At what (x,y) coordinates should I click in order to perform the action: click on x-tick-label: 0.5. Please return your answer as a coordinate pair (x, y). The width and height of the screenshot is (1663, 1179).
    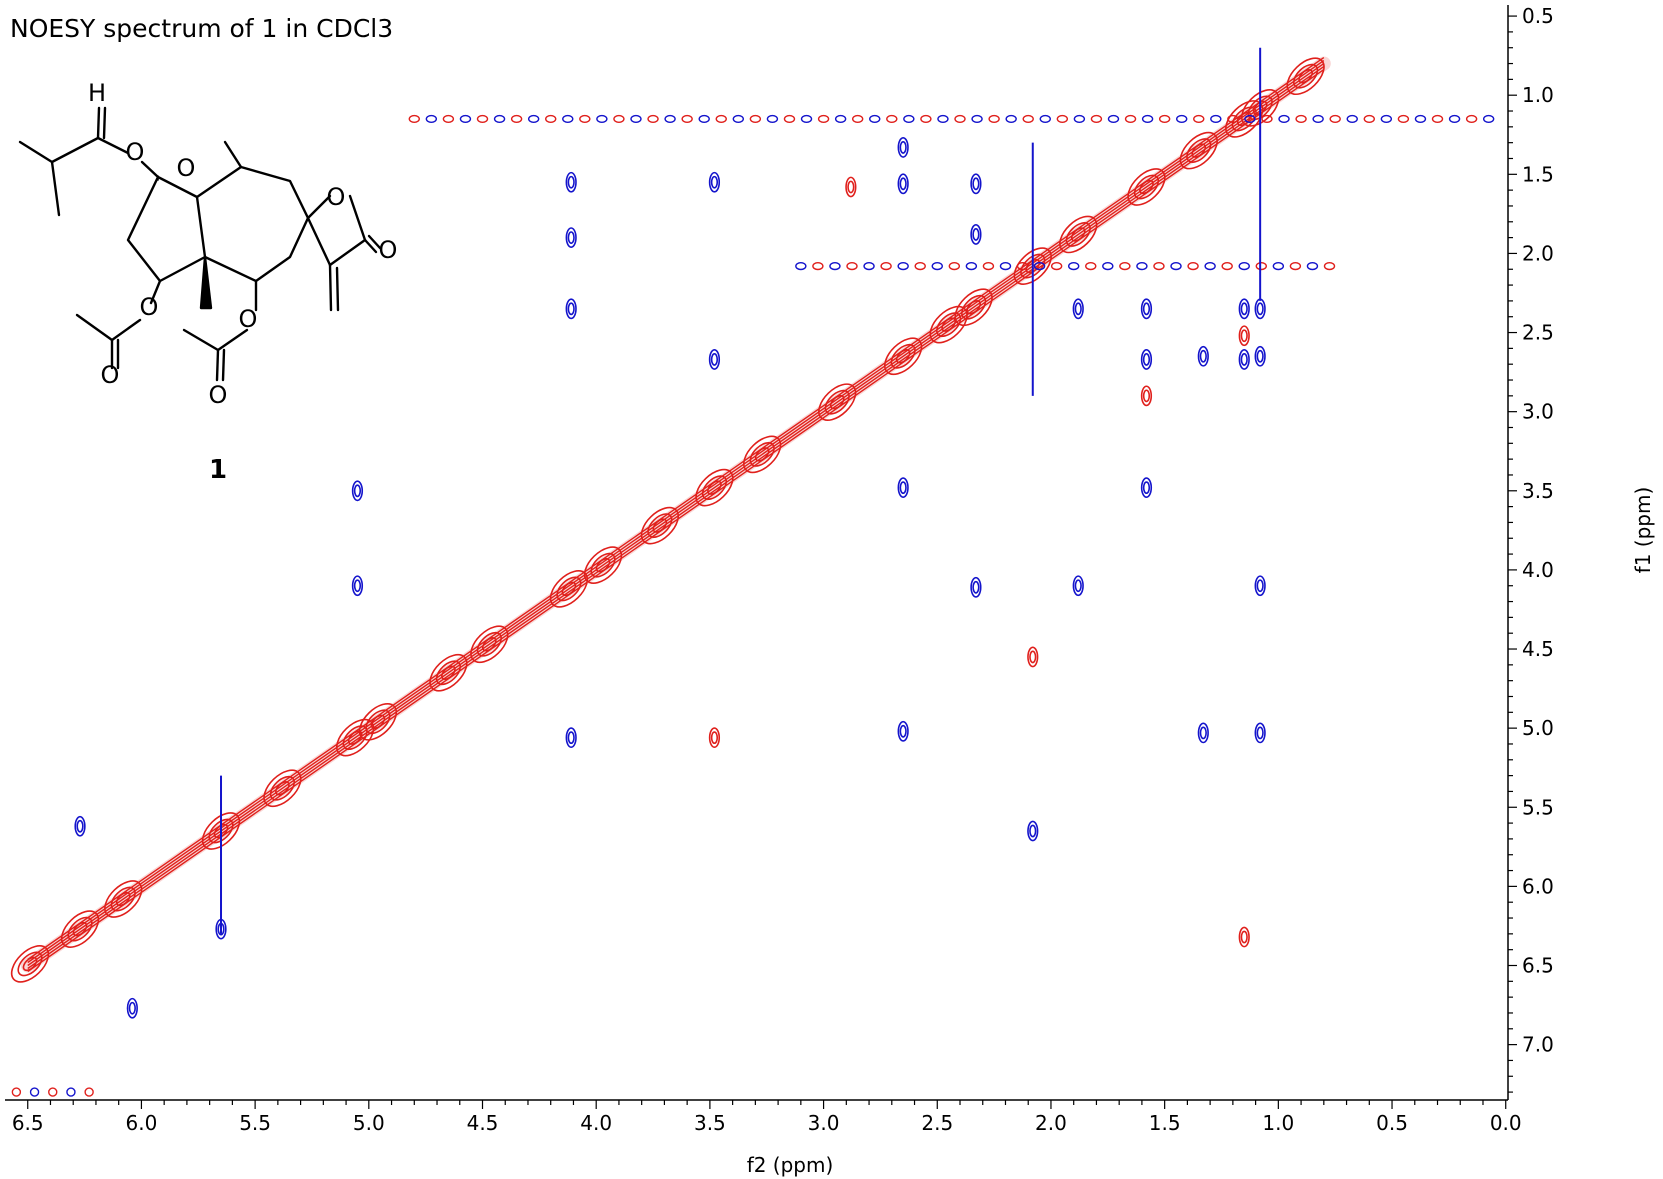
    Looking at the image, I should click on (1392, 1123).